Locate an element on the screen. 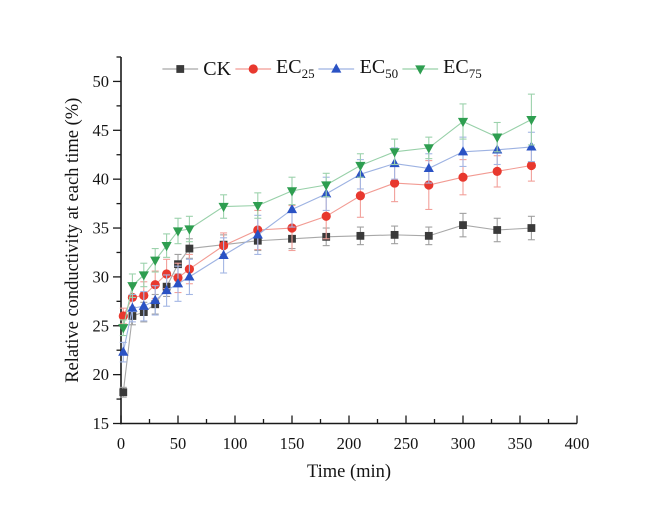  y-axis-label: Relative conductivity at each time (%) is located at coordinates (73, 240).